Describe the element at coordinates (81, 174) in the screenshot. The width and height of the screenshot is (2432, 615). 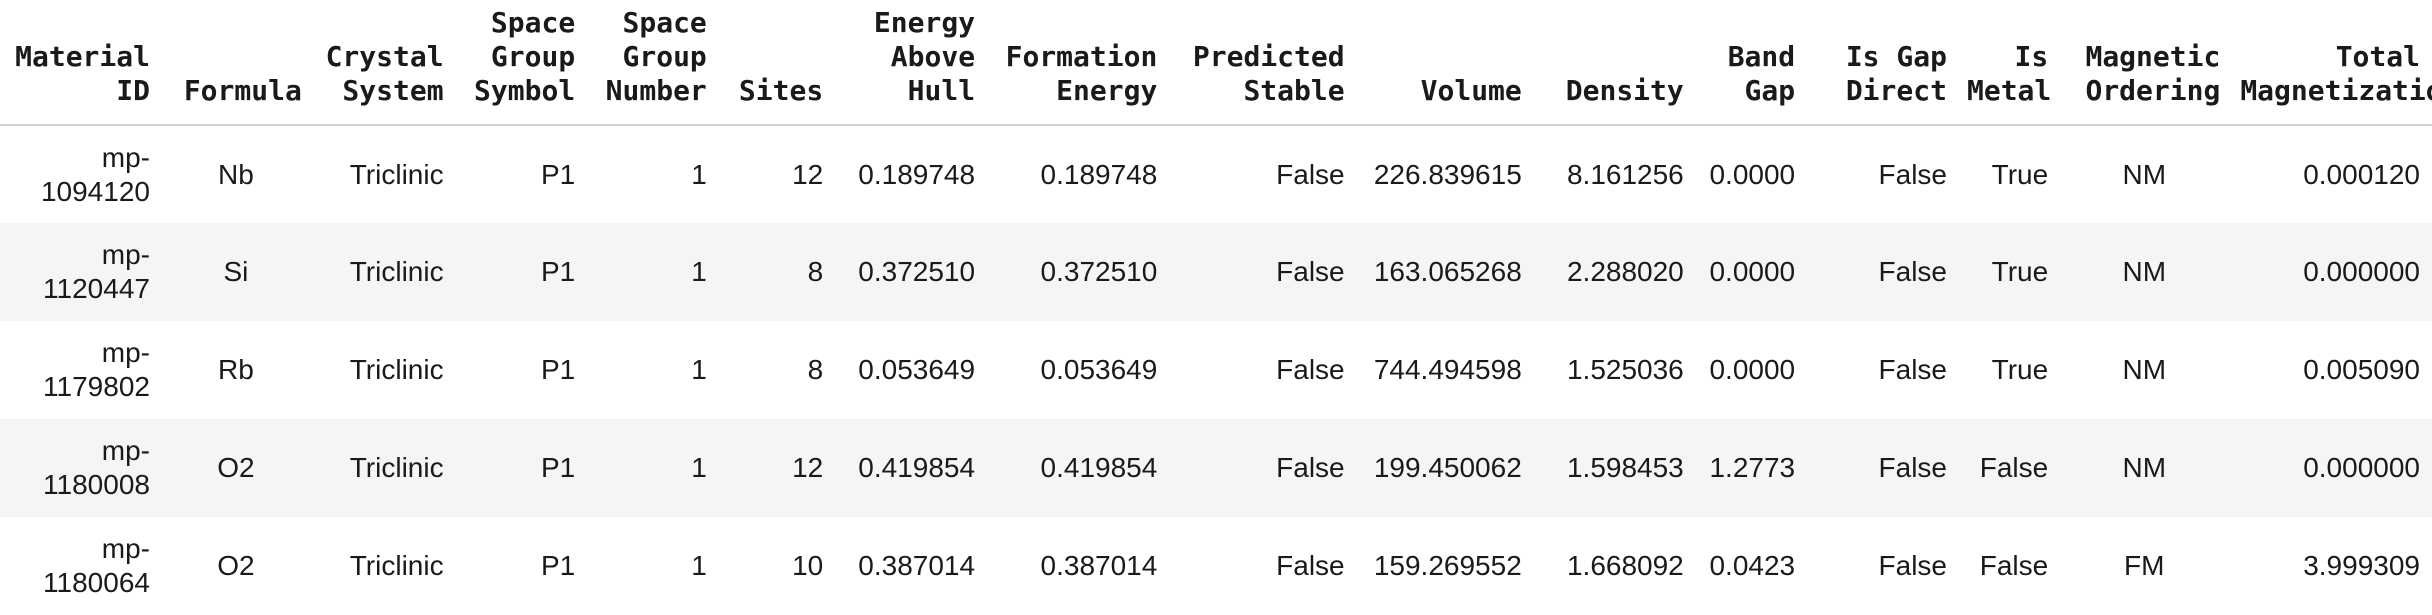
I see `material-id-cell: mp- 1094120` at that location.